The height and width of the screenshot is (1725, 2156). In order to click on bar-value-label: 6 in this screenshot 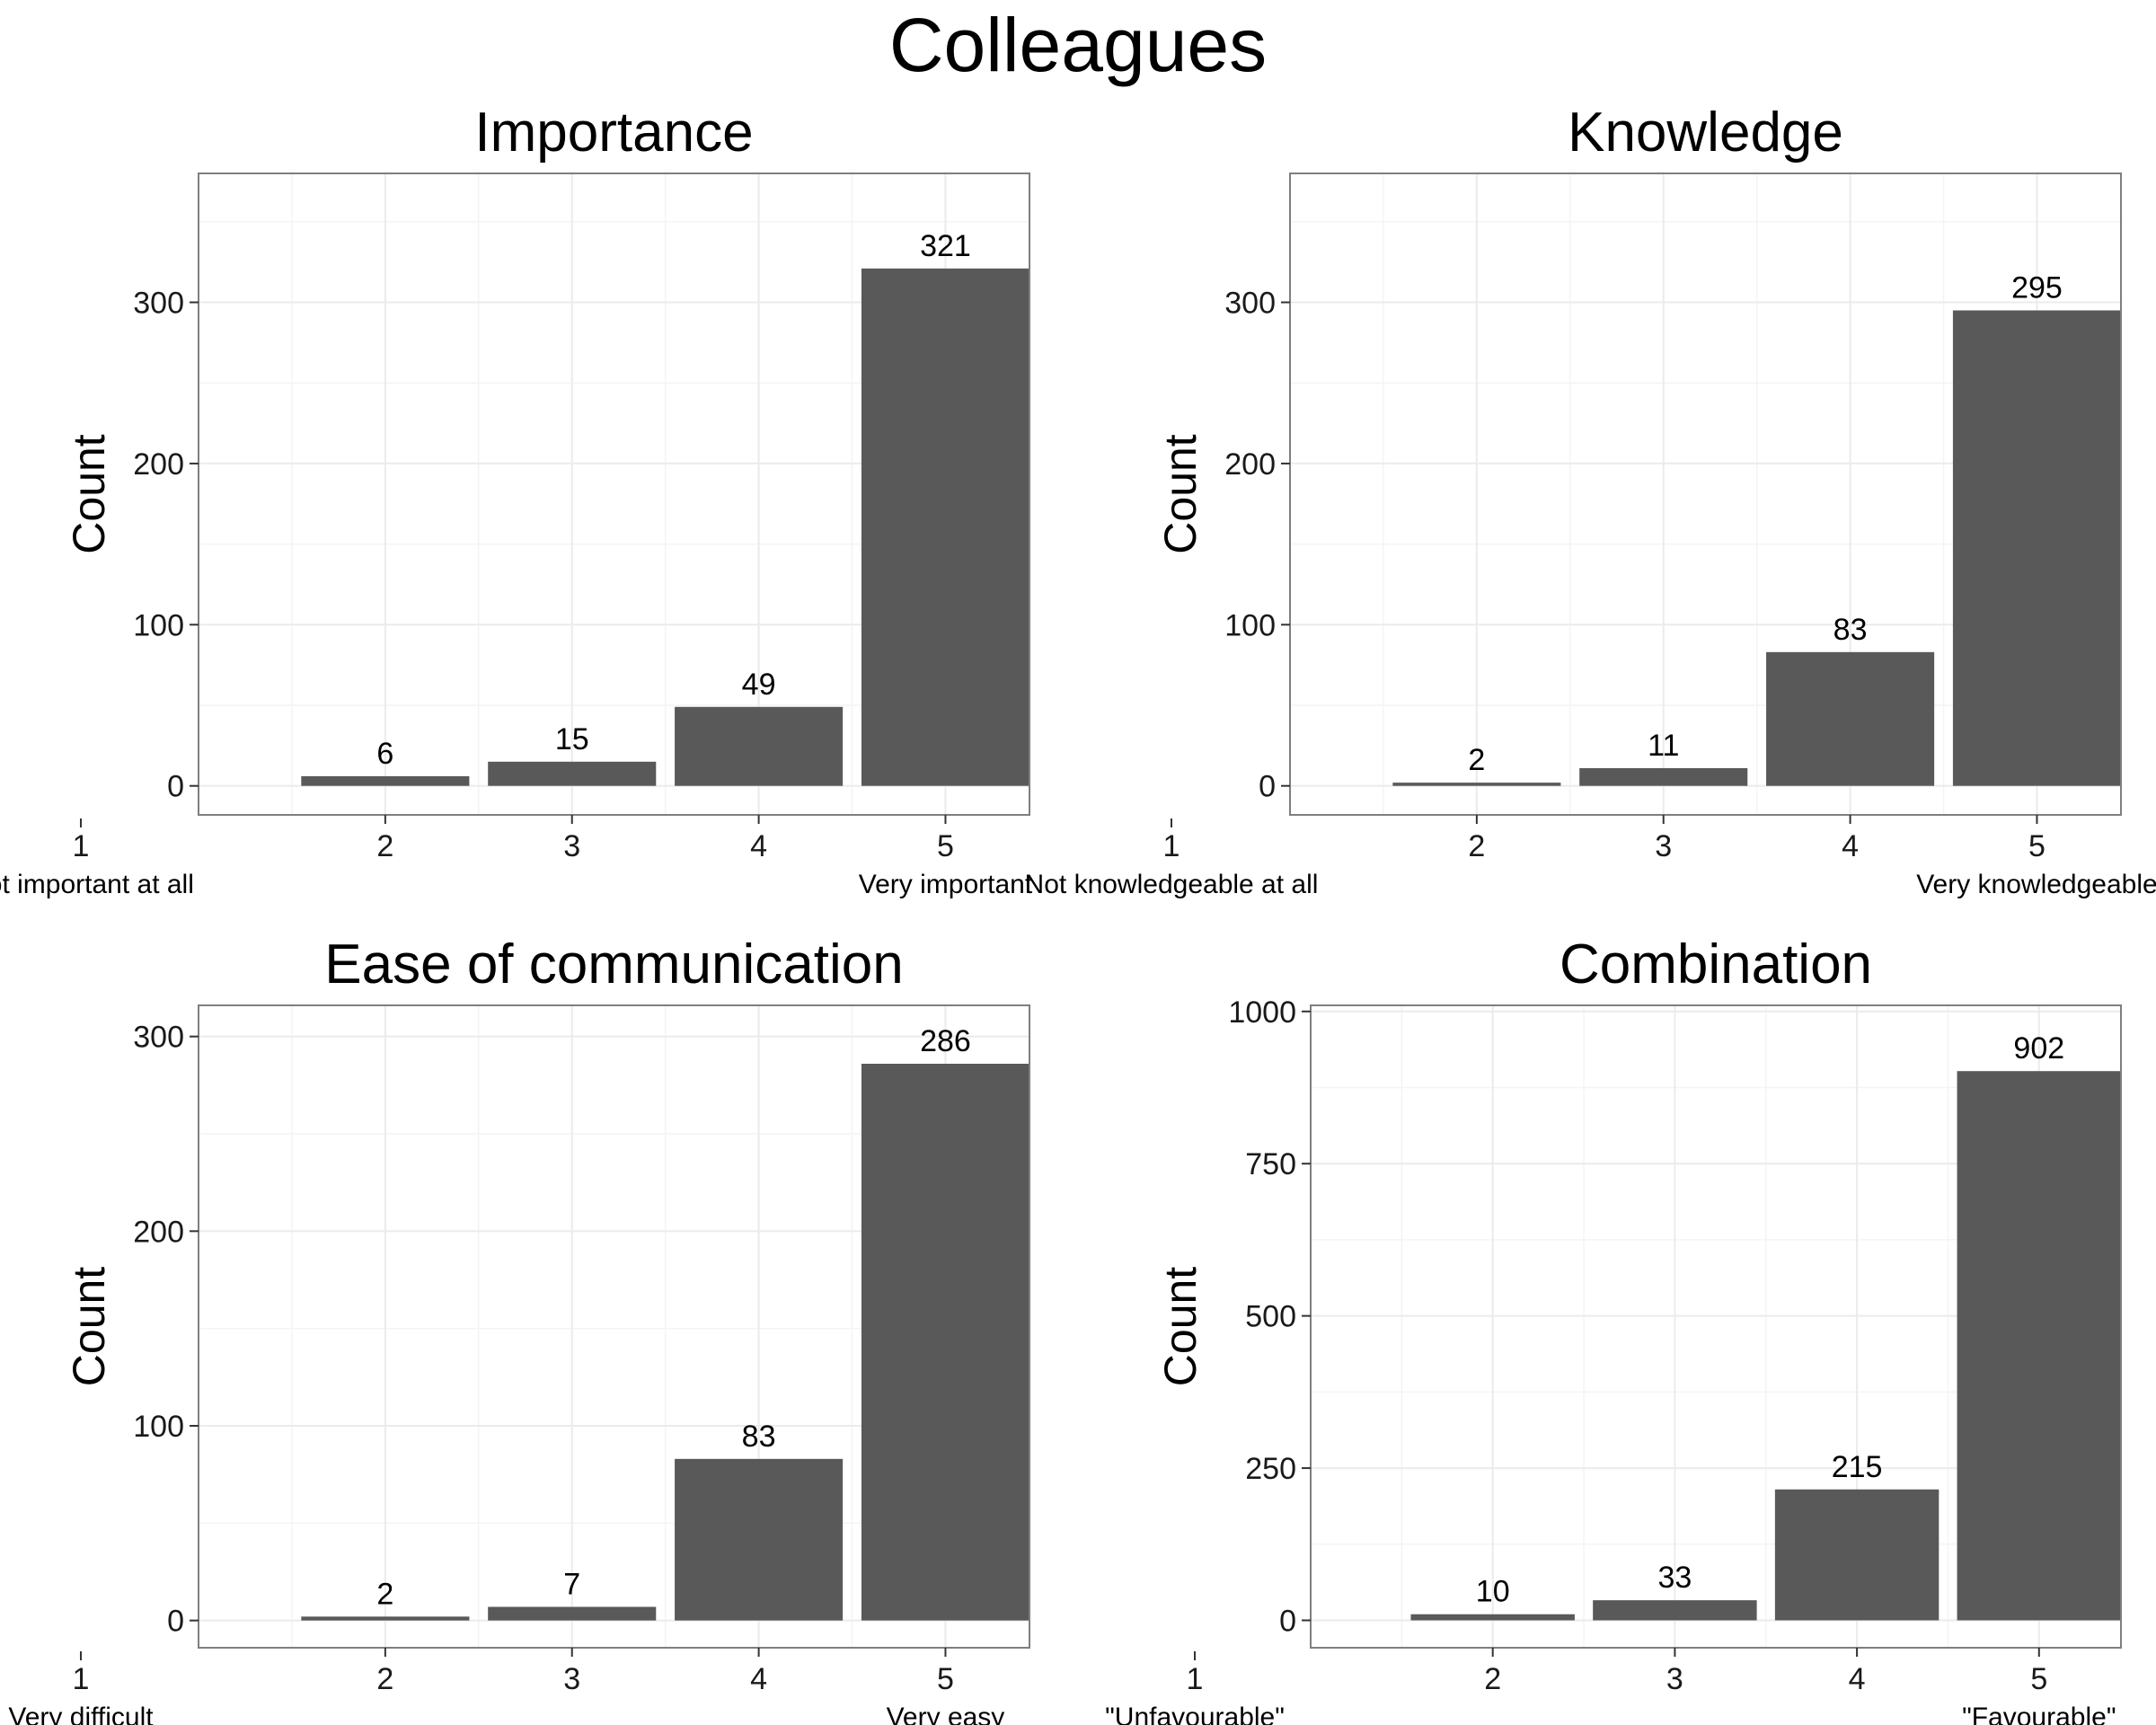, I will do `click(384, 754)`.